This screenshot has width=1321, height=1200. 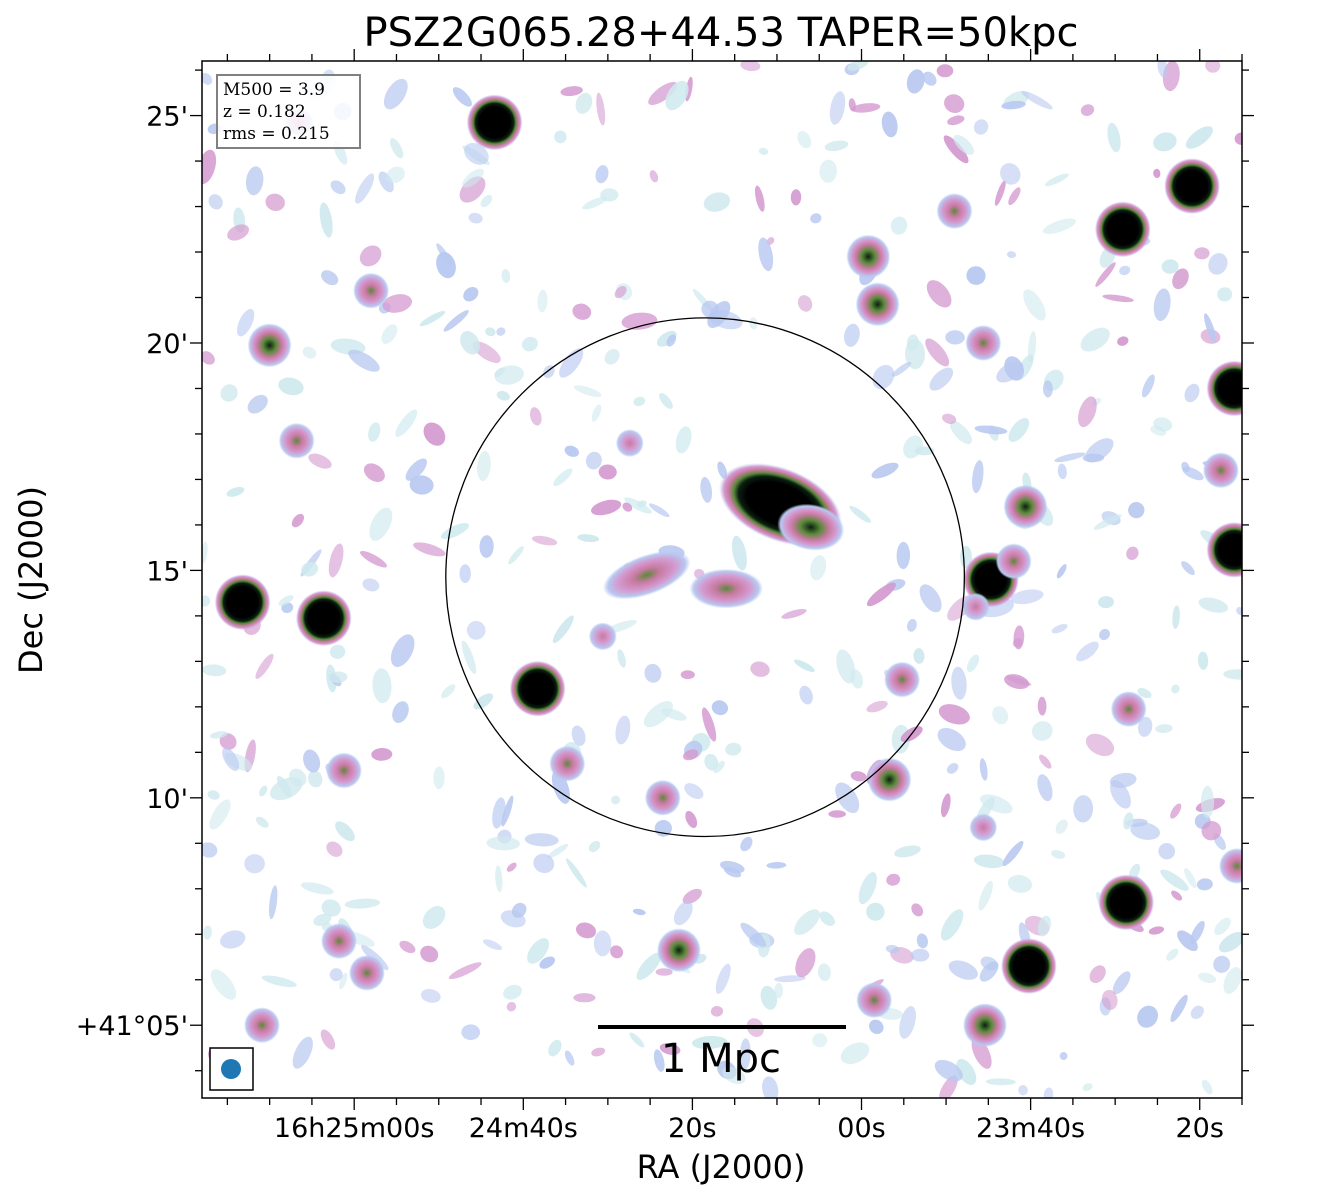 I want to click on scale-bar: 1 Mpc, so click(x=722, y=1053).